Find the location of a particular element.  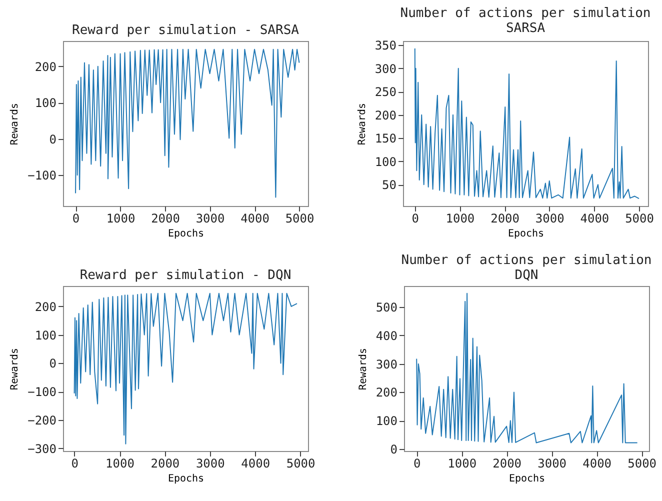

y-tick-label: 250 is located at coordinates (385, 92).